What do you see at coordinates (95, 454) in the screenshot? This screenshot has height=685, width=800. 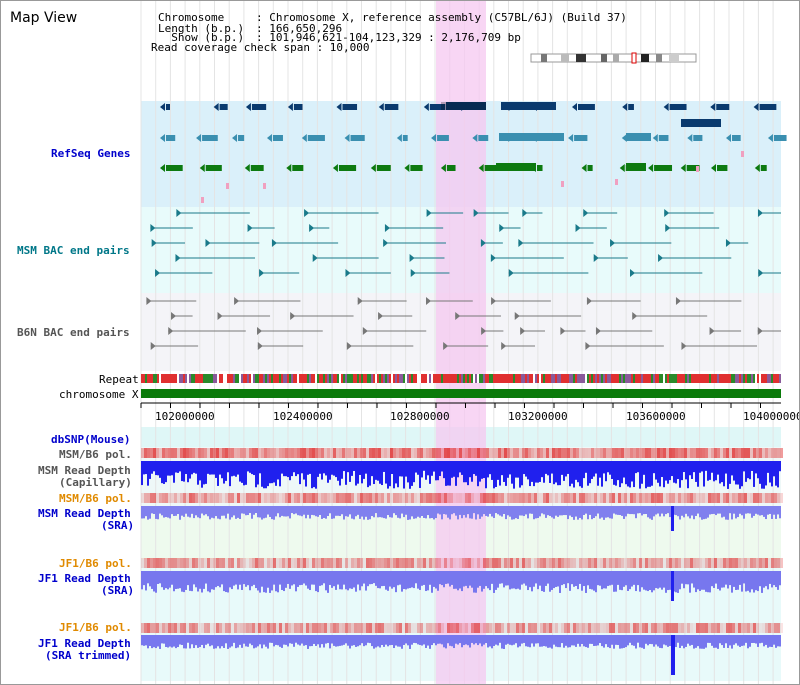 I see `track-label-msm-b6-pol: MSM/B6 pol.` at bounding box center [95, 454].